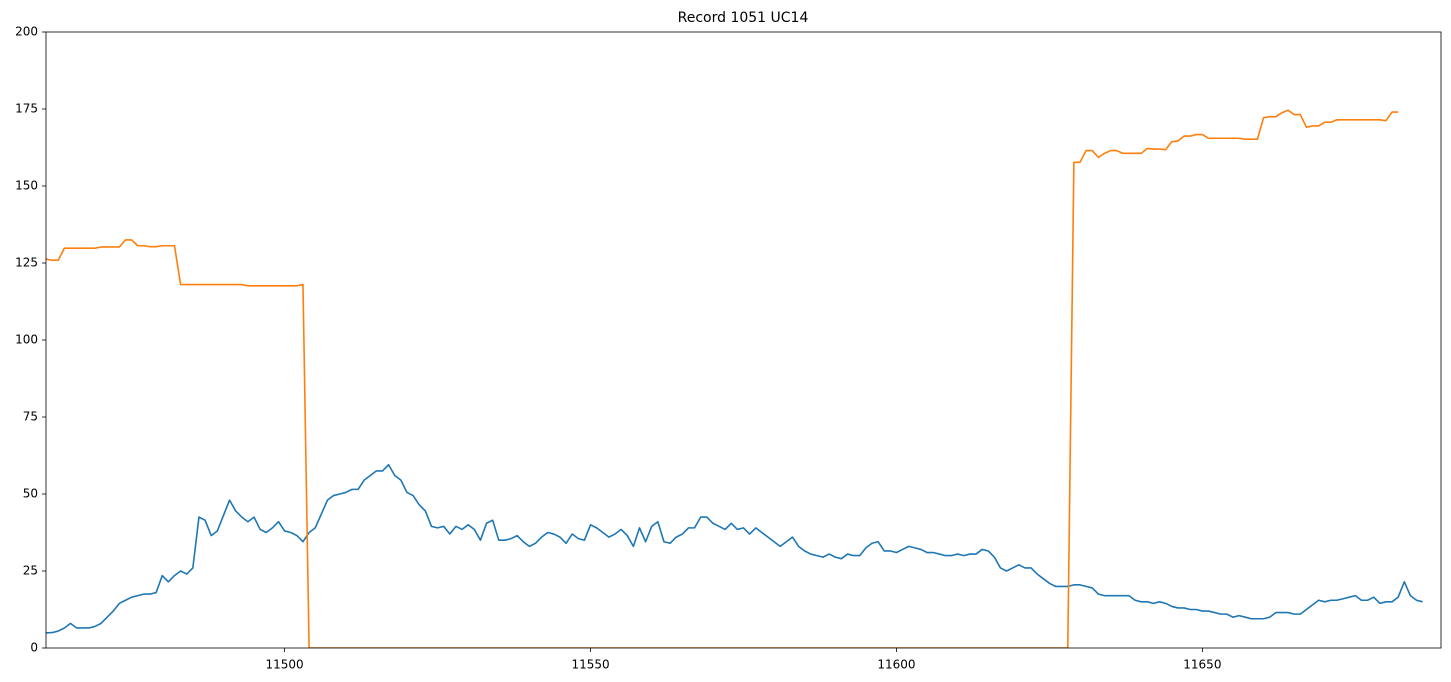  I want to click on y-tick-label: 100, so click(26, 340).